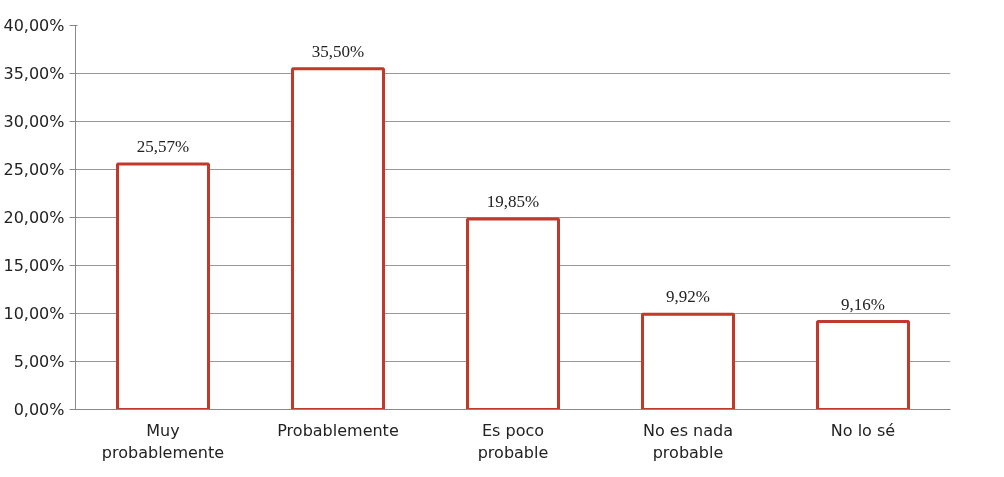 This screenshot has height=477, width=1004. I want to click on data-label: 25,57%, so click(163, 147).